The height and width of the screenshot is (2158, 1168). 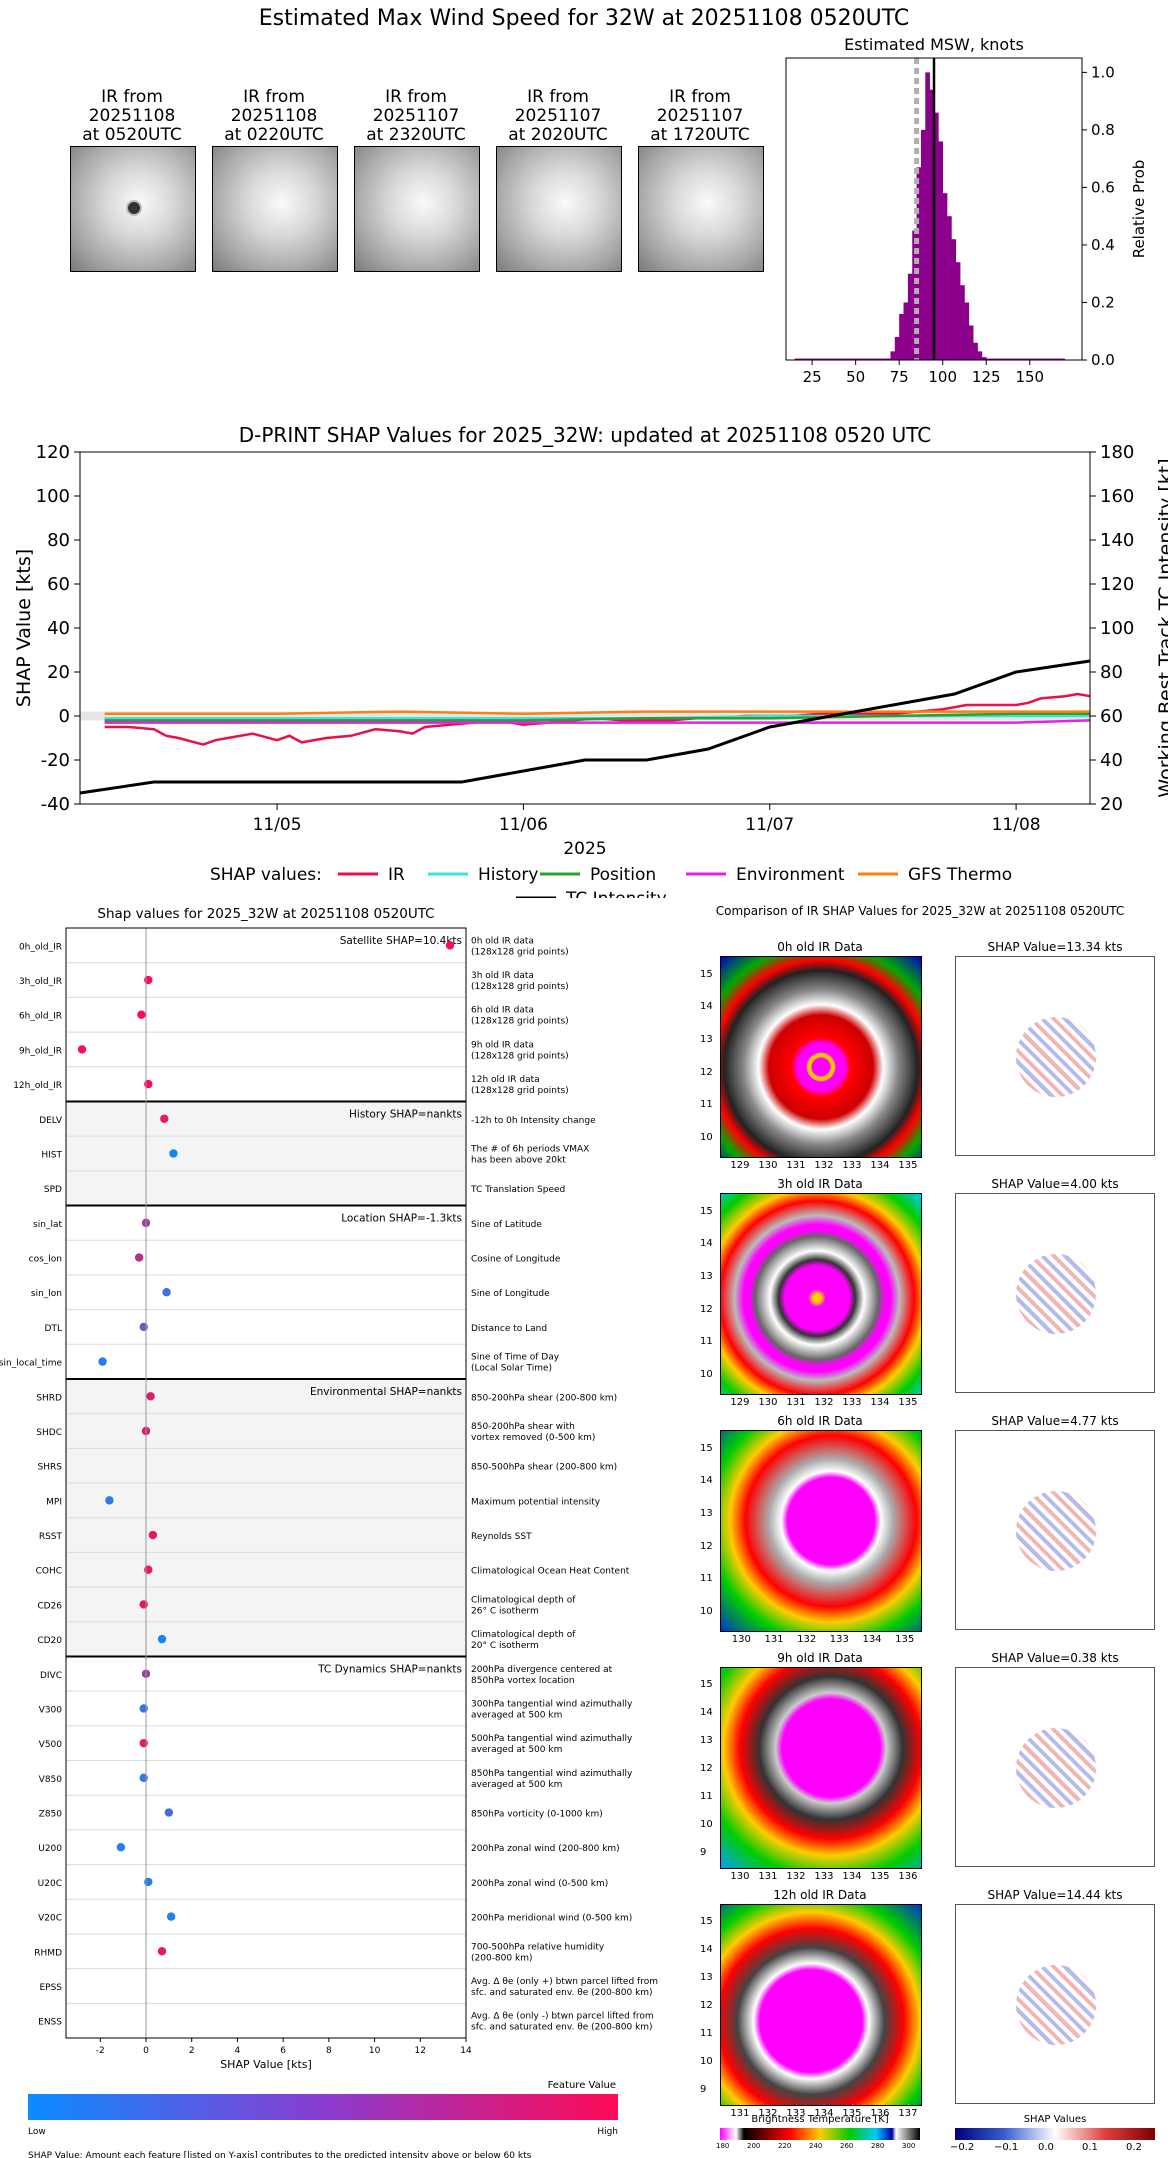 I want to click on feature-description: Sine of Longitude, so click(x=510, y=1294).